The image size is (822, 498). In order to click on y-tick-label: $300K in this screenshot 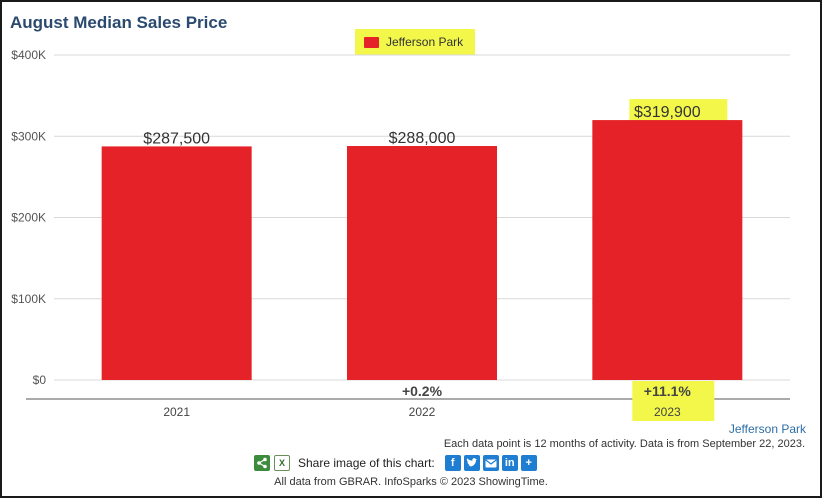, I will do `click(28, 136)`.